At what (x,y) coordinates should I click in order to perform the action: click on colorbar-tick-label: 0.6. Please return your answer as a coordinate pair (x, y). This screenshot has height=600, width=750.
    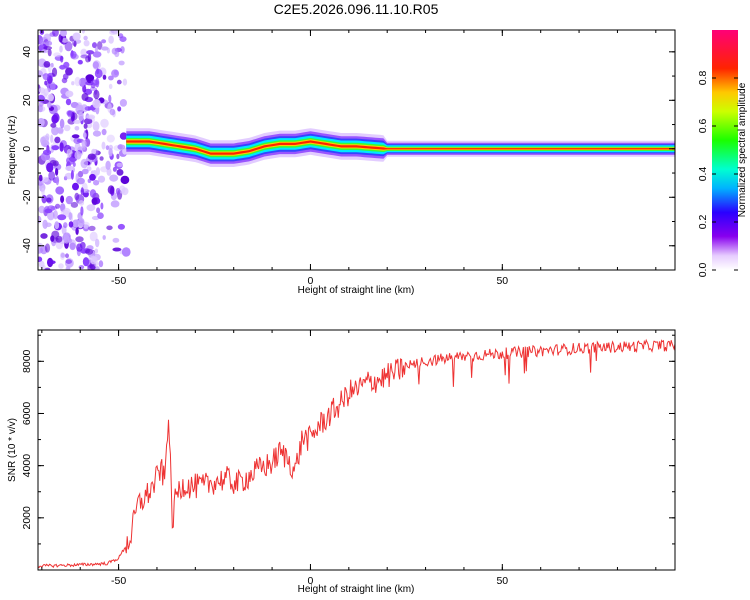
    Looking at the image, I should click on (703, 126).